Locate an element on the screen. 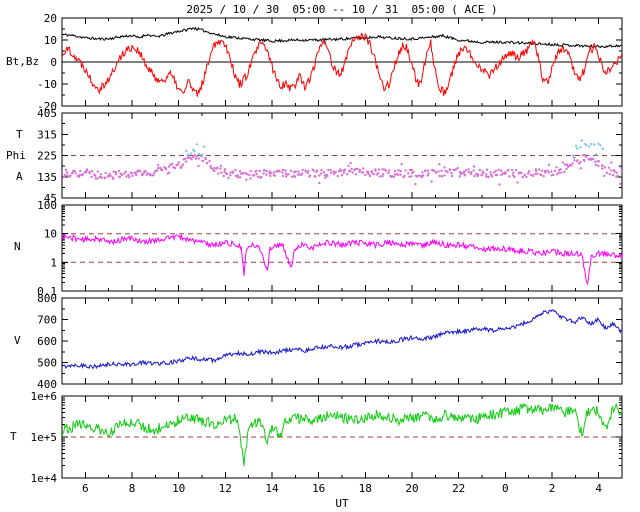 The height and width of the screenshot is (512, 640). x-axis-label: UT is located at coordinates (342, 503).